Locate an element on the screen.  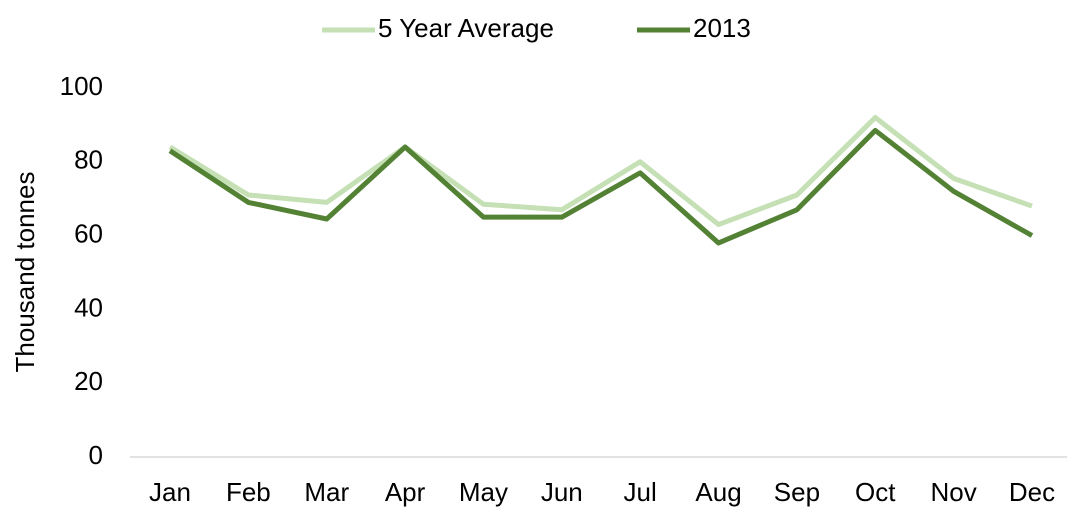
x-tick-label: Oct is located at coordinates (875, 492).